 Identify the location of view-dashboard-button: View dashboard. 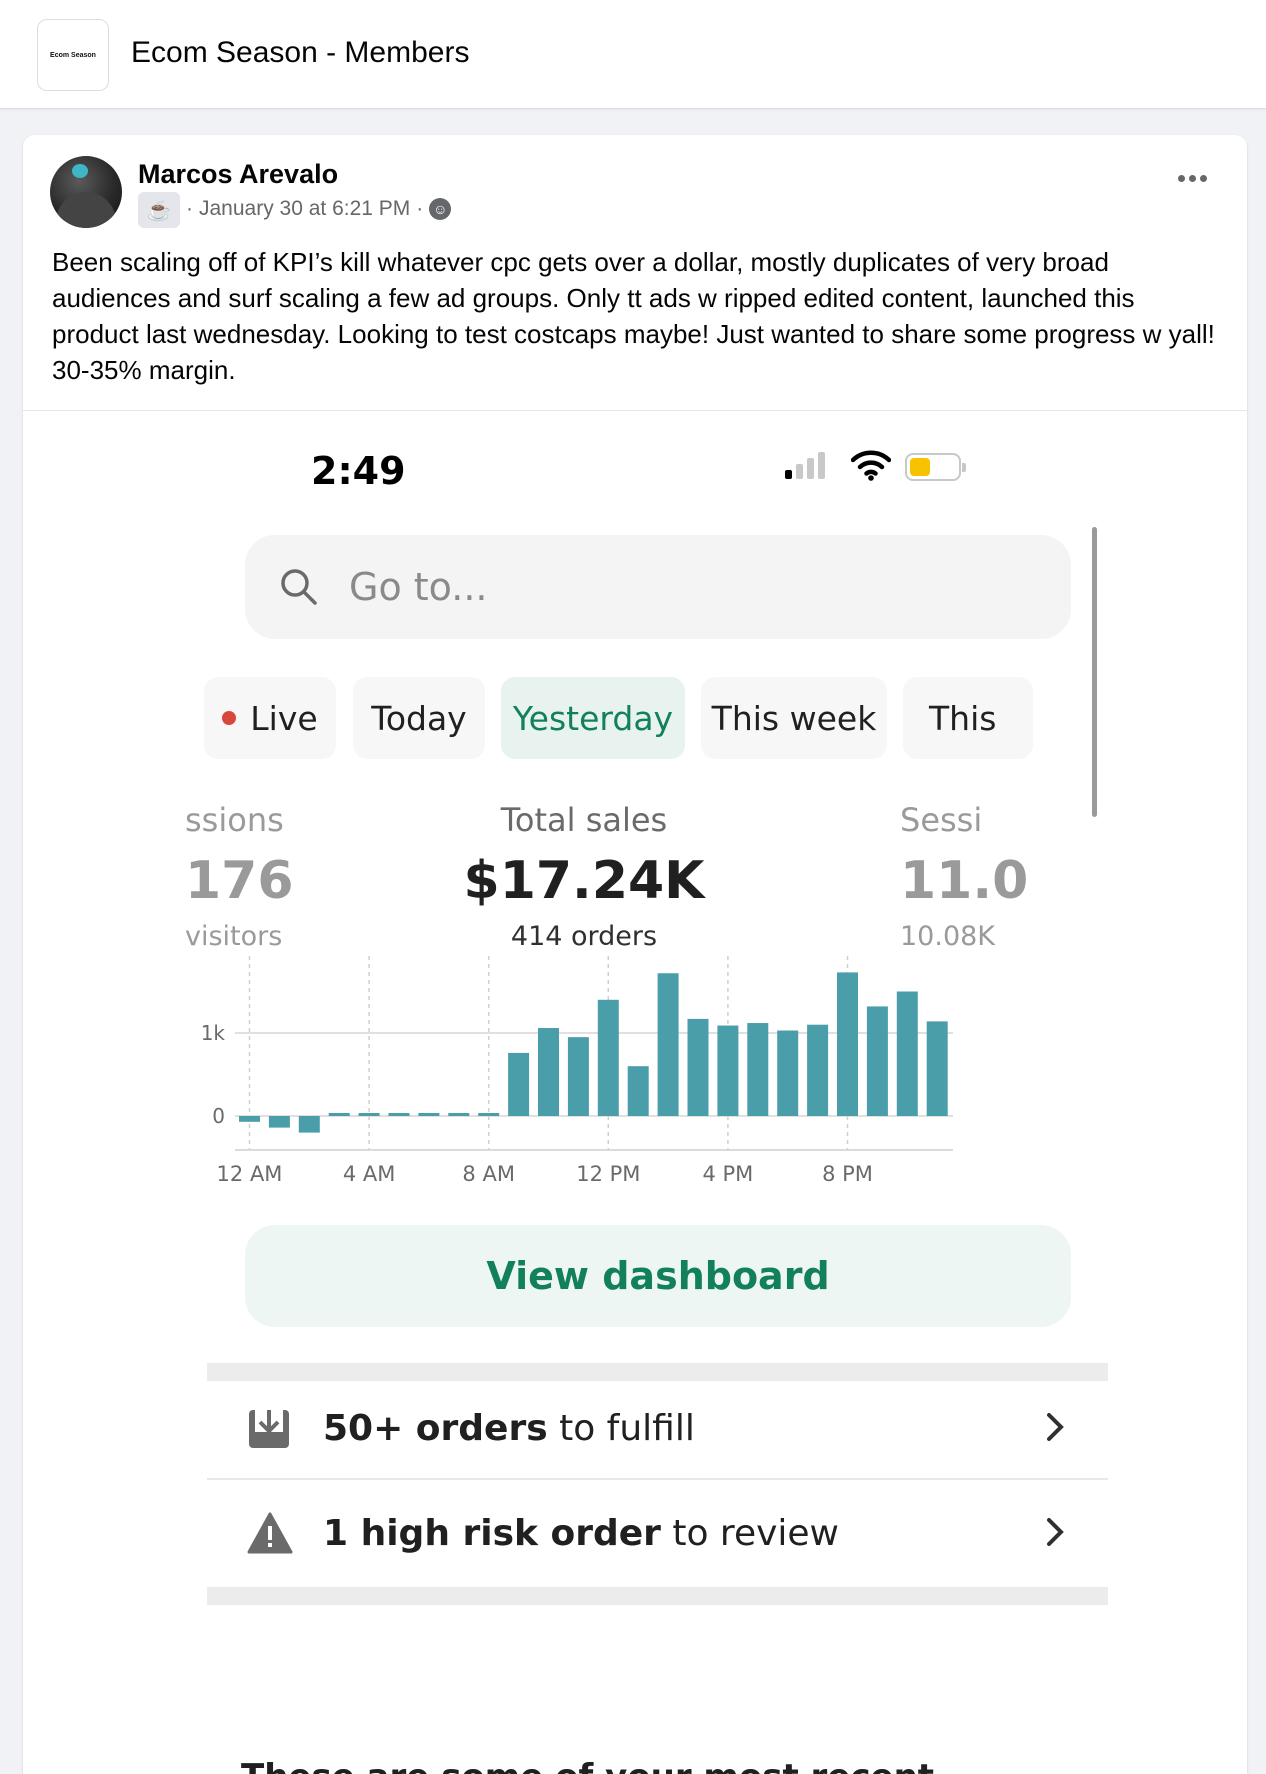
(658, 1276).